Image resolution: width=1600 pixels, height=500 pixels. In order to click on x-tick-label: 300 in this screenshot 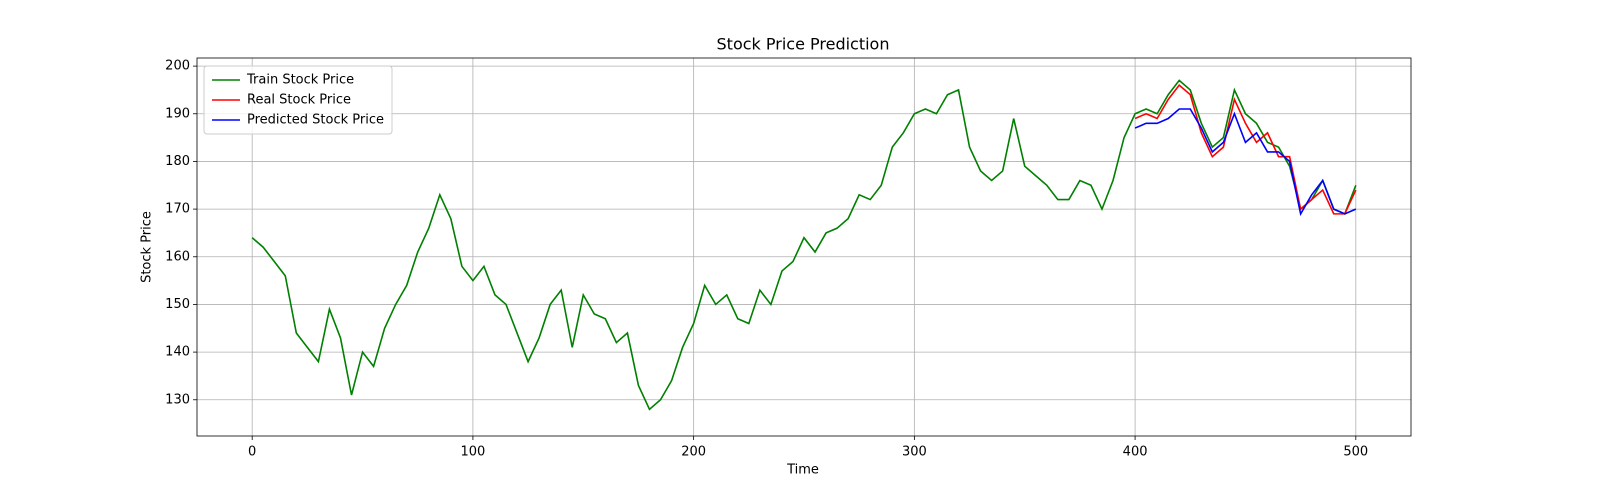, I will do `click(914, 452)`.